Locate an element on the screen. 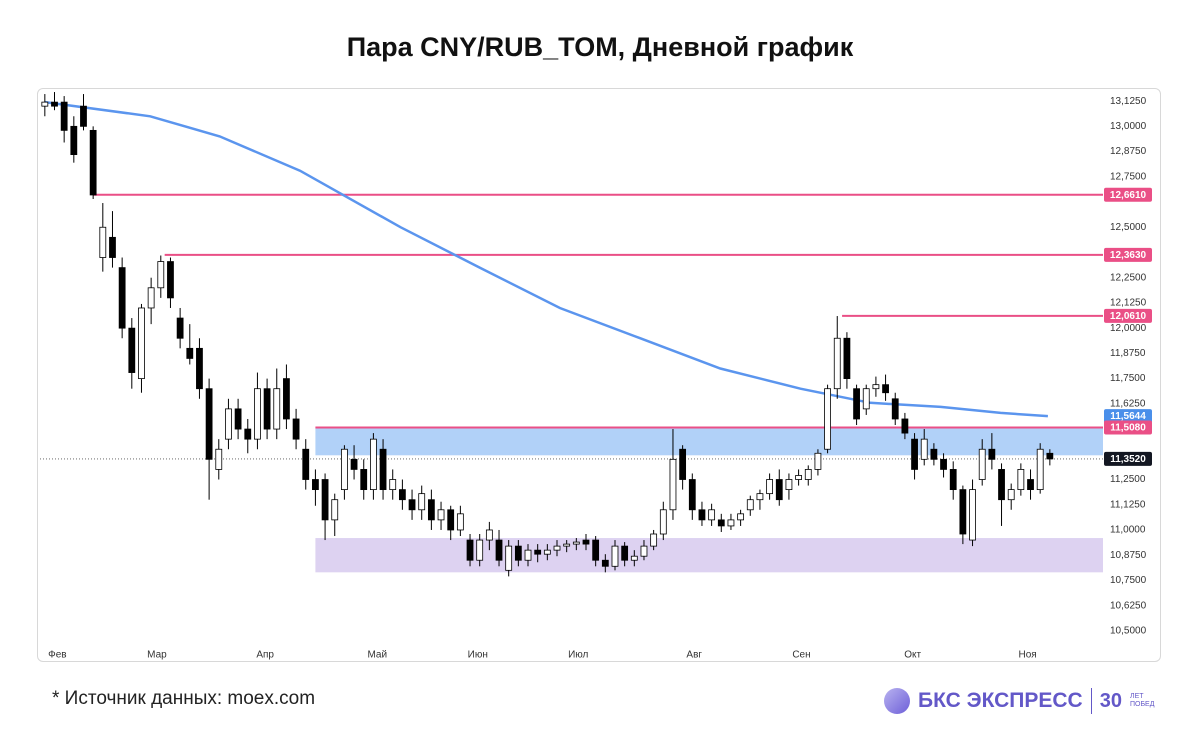  y-tick-label: 10,8750 is located at coordinates (1128, 555).